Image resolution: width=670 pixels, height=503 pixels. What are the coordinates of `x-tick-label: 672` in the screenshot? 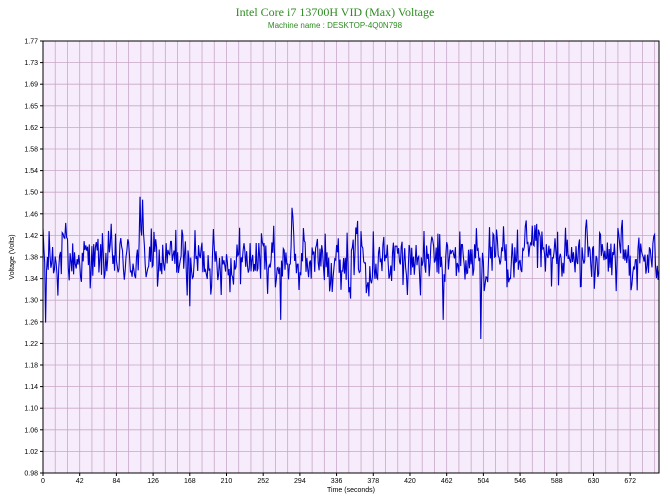 It's located at (630, 481).